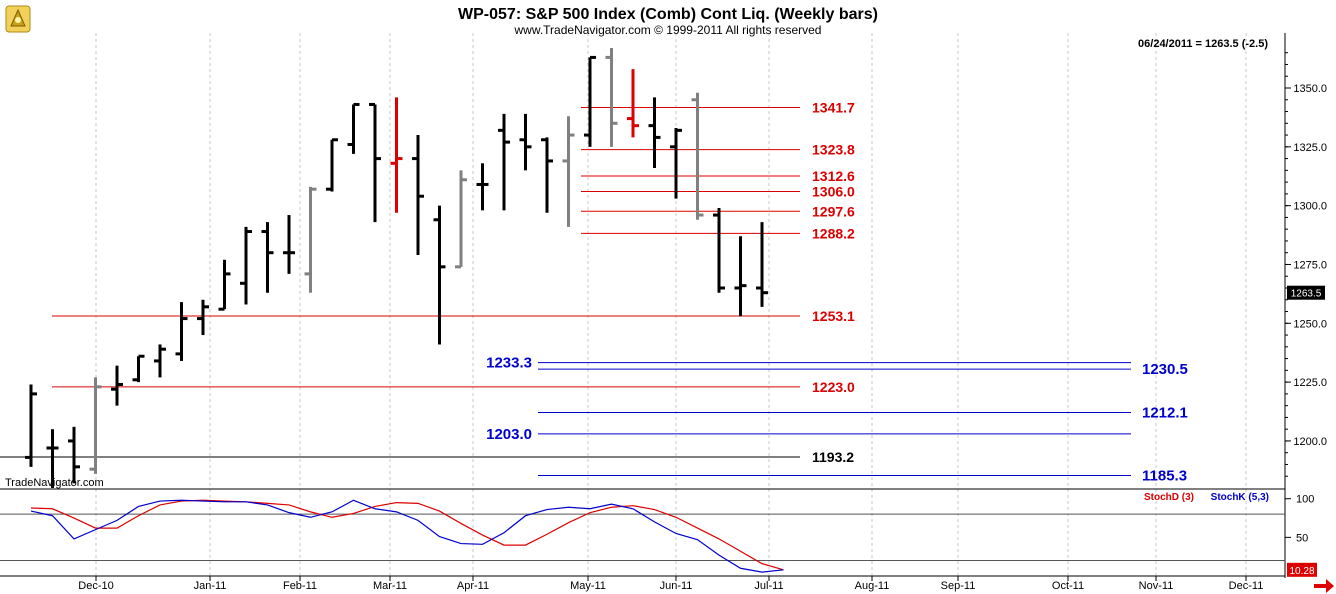 This screenshot has height=594, width=1336. I want to click on price-tick-label: 1300.0, so click(1310, 207).